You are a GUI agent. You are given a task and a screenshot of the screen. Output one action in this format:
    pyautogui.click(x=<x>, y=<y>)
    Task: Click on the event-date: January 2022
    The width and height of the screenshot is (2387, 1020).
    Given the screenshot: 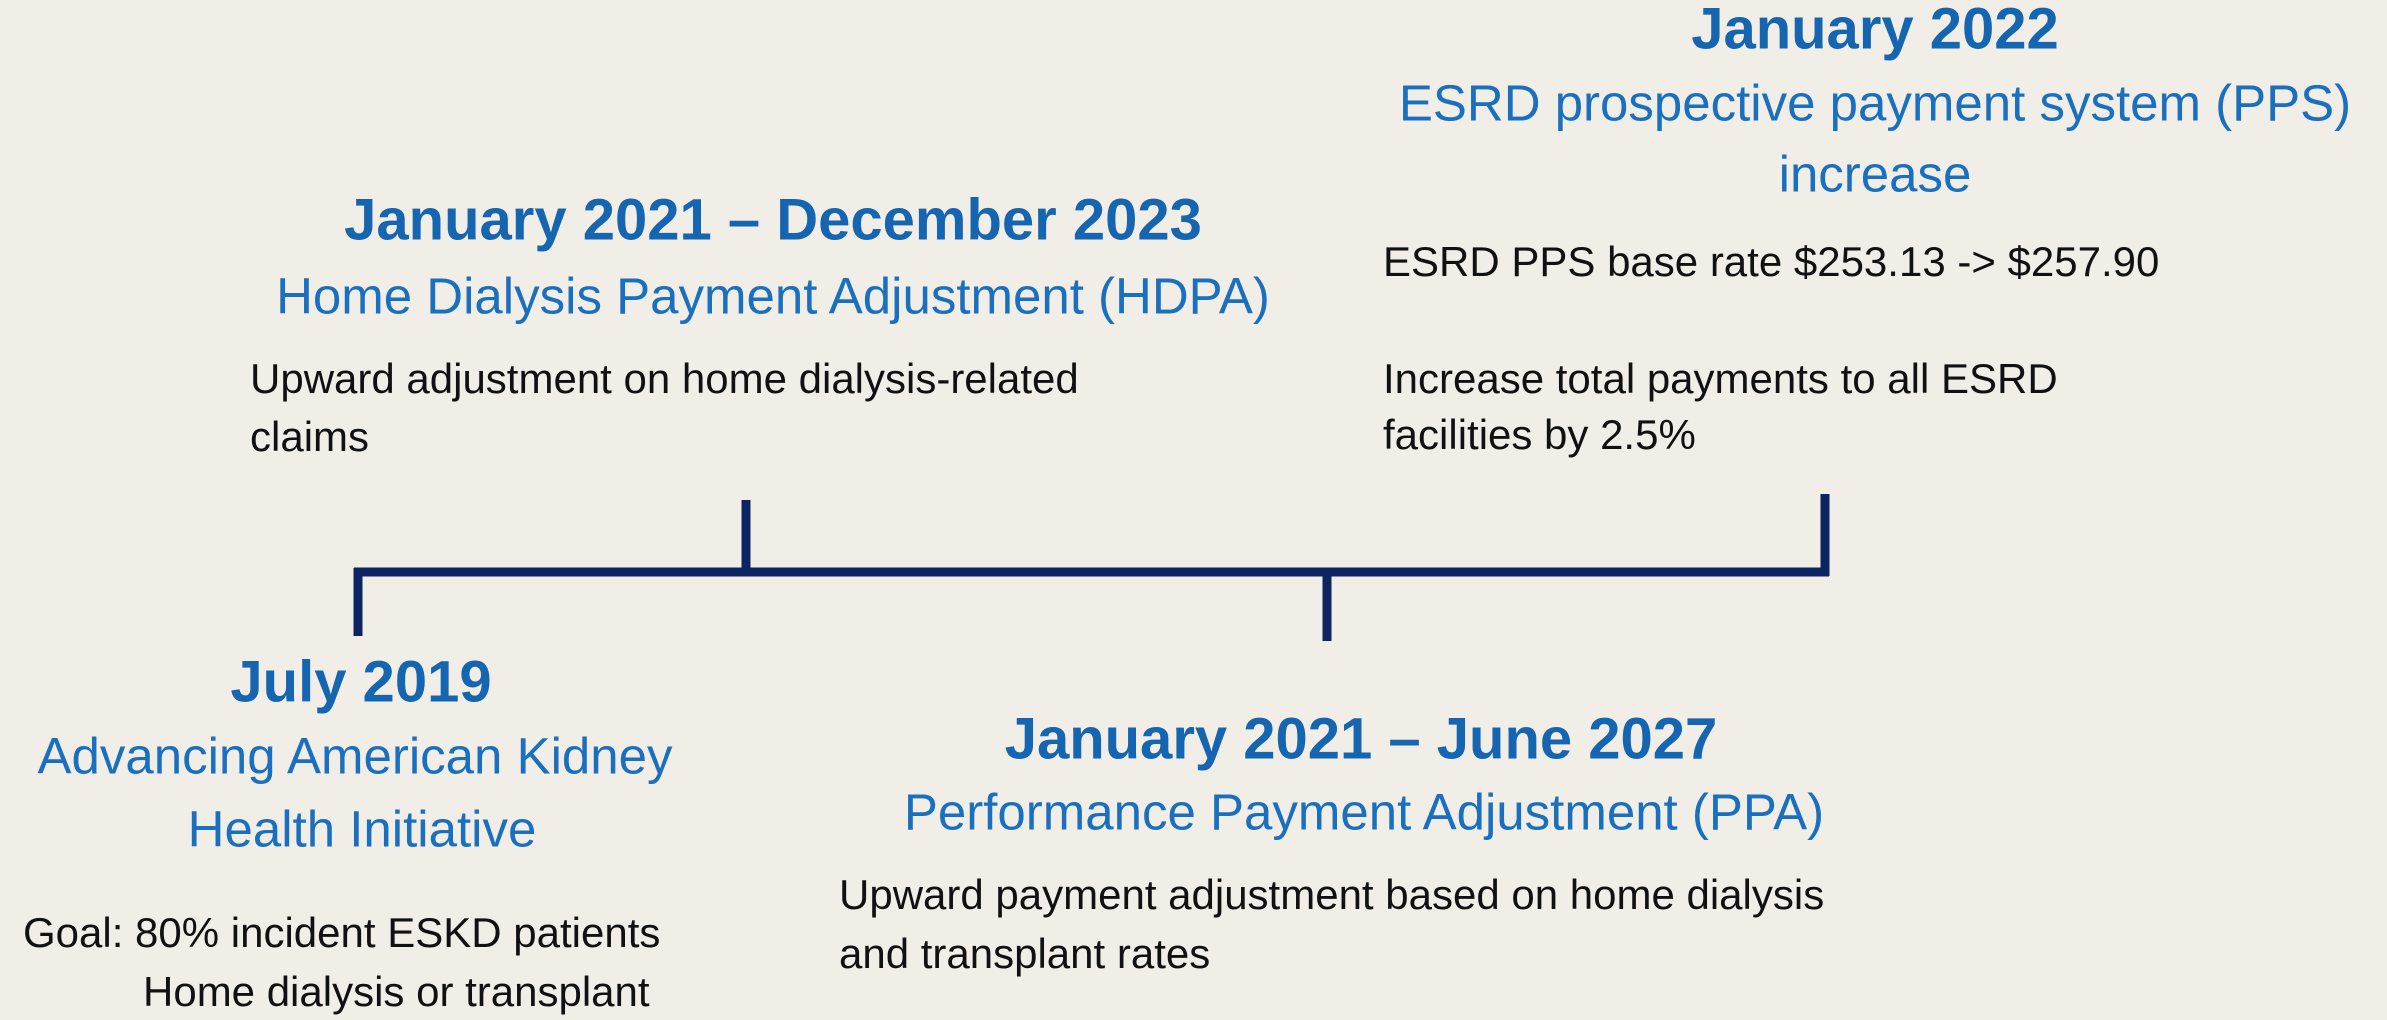 What is the action you would take?
    pyautogui.click(x=1875, y=30)
    